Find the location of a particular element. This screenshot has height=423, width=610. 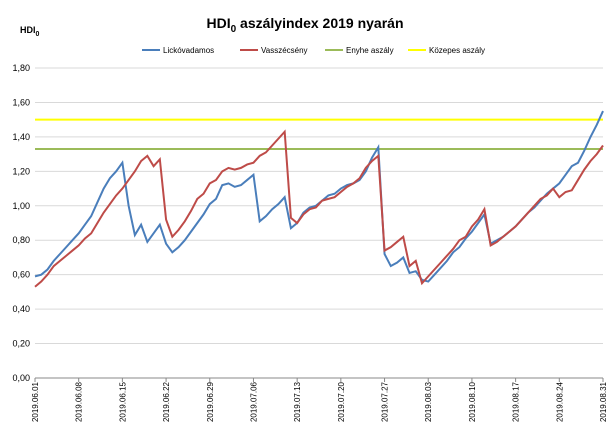

title-sub: 0 is located at coordinates (234, 29).